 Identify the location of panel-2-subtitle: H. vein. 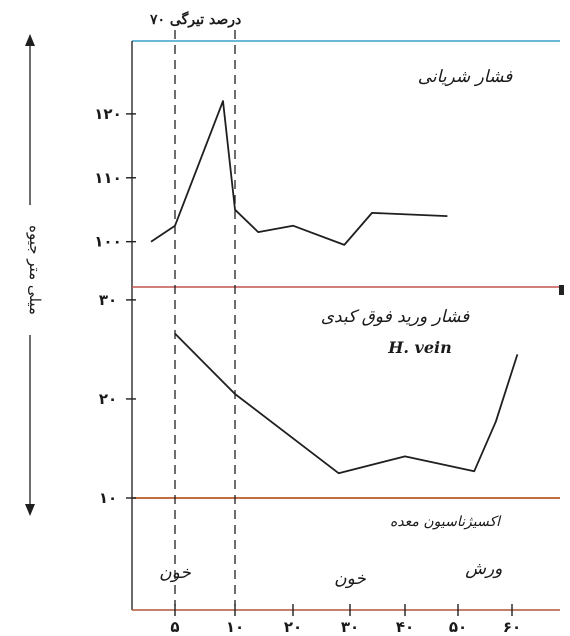
(419, 347).